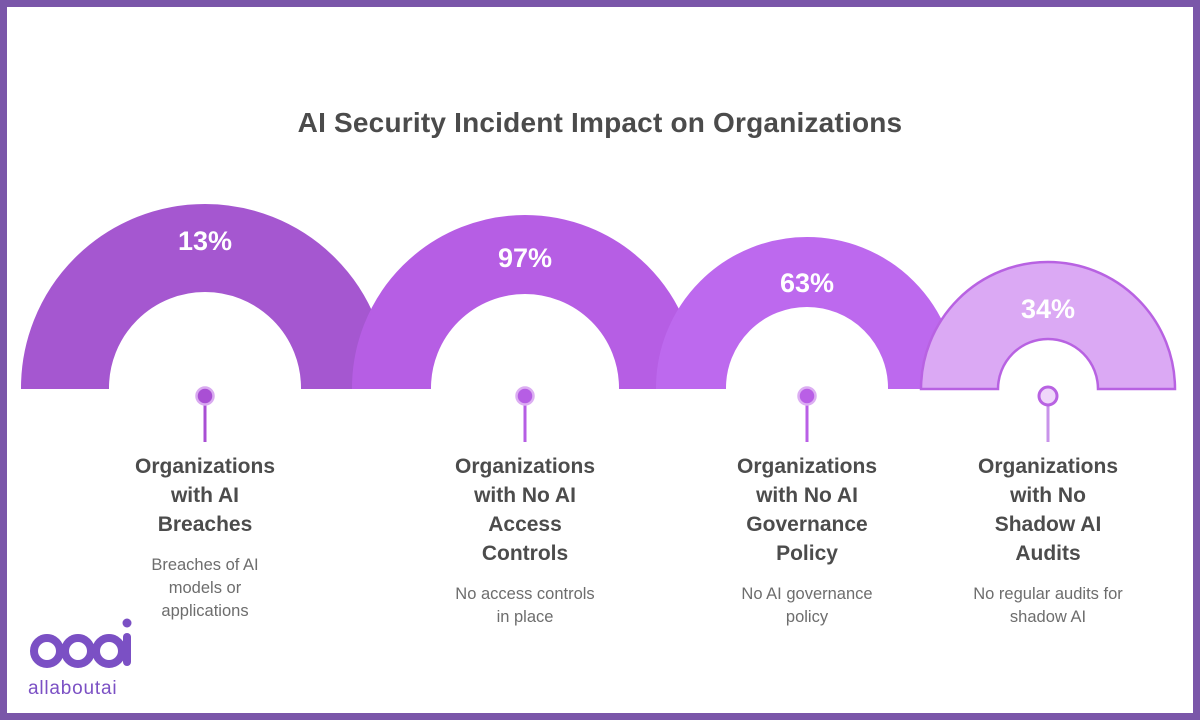 The image size is (1200, 720). I want to click on logo-icon, so click(81, 643).